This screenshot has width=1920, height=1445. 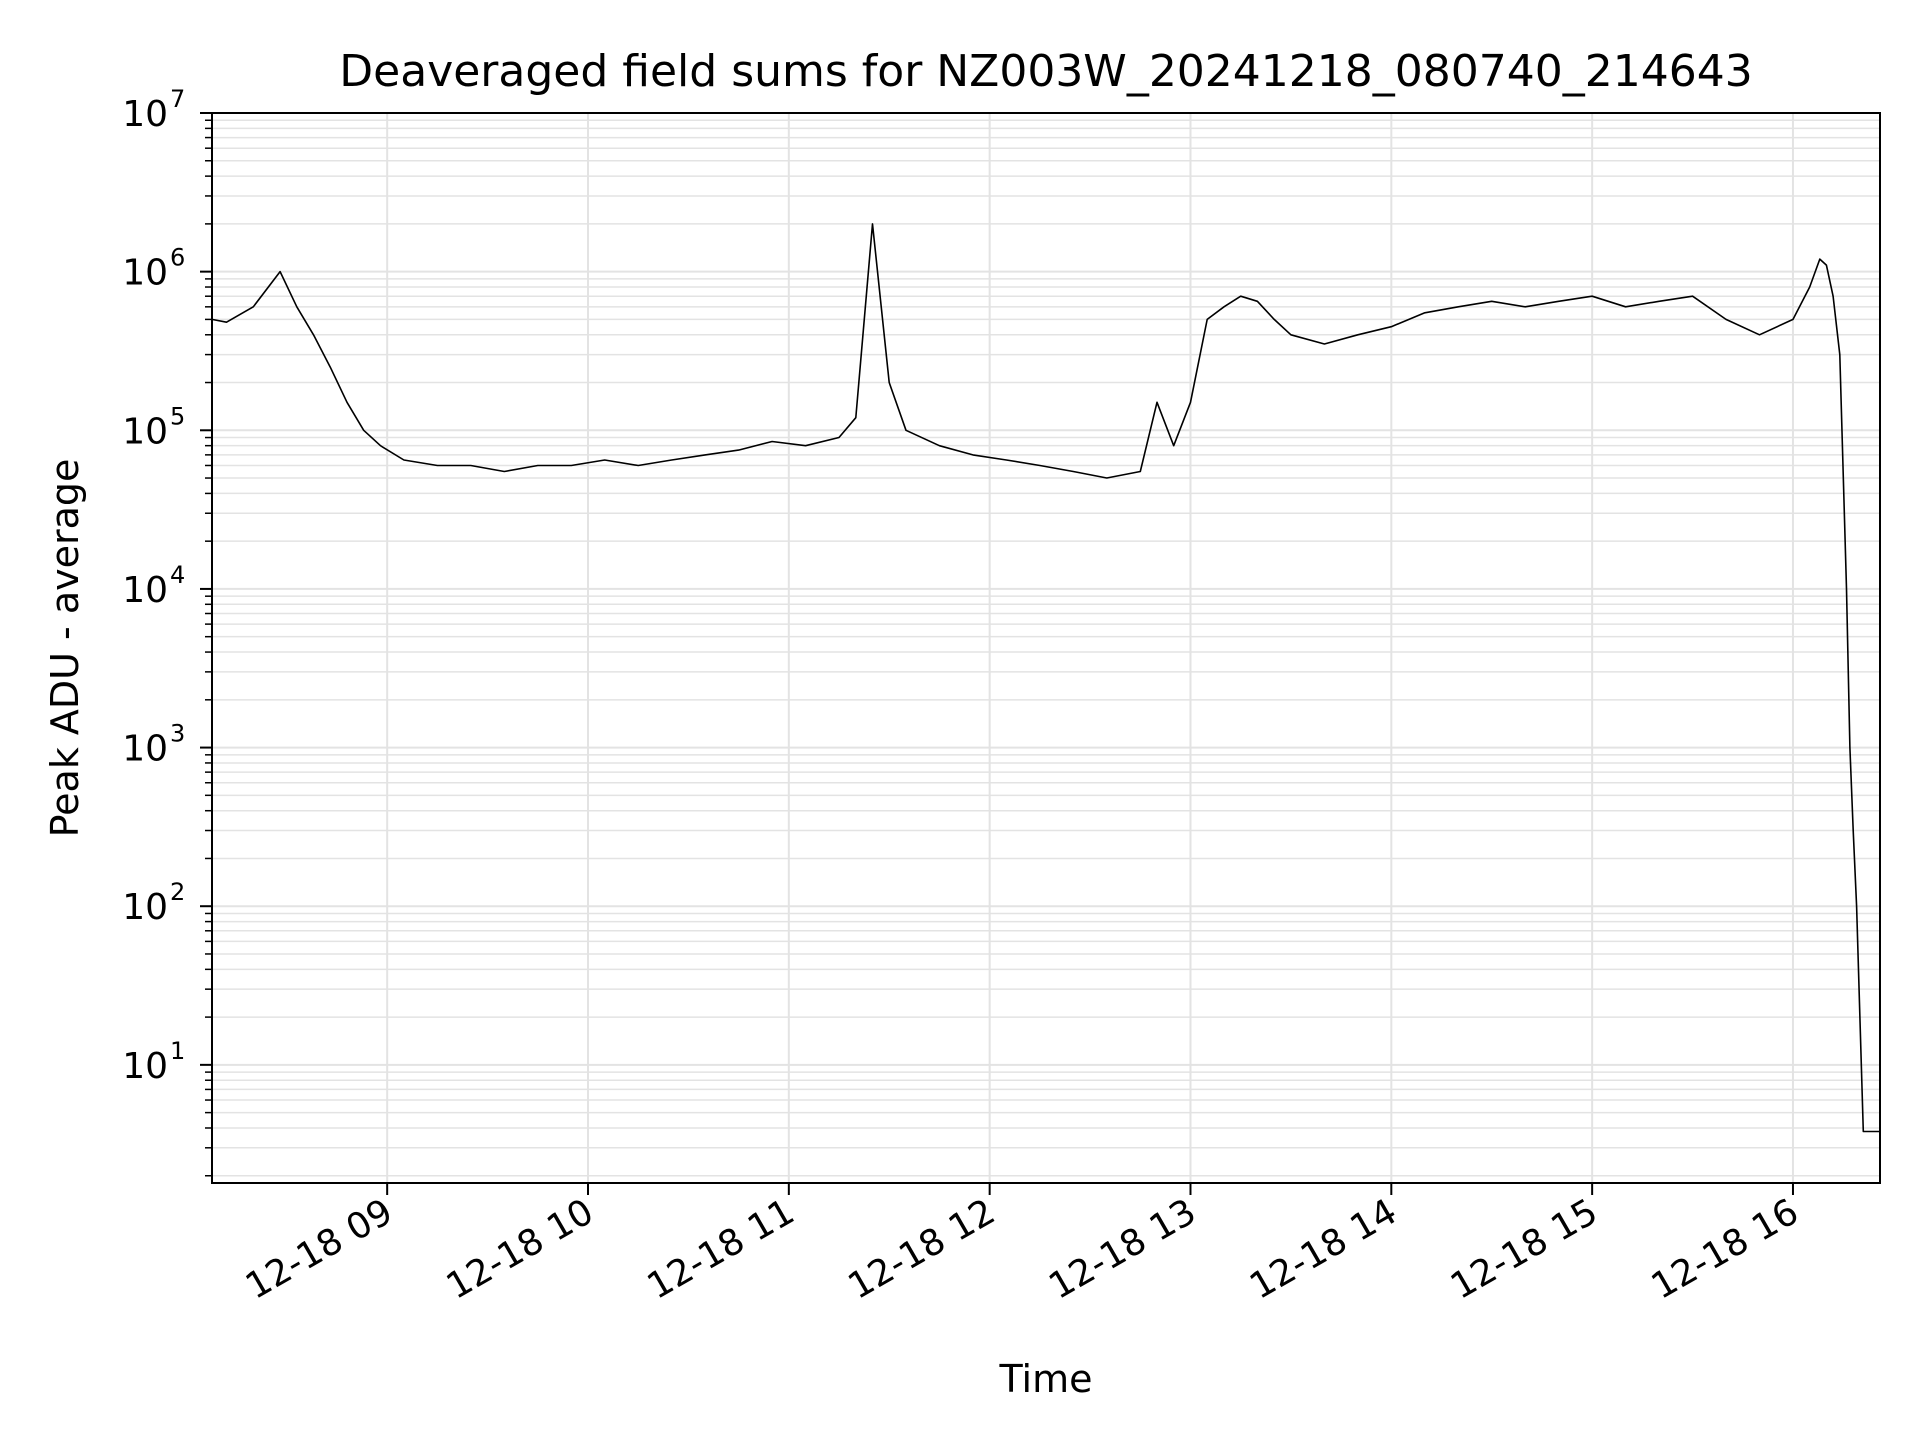 I want to click on y-tick-exponent: 4, so click(x=177, y=575).